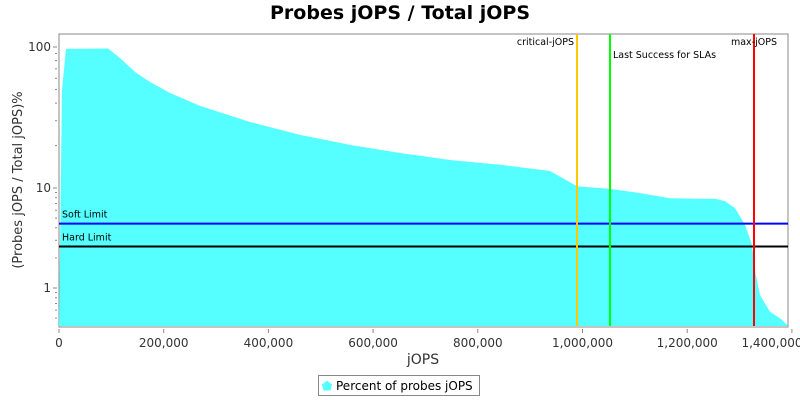  What do you see at coordinates (770, 343) in the screenshot?
I see `x-tick-label-7: 1,400,000` at bounding box center [770, 343].